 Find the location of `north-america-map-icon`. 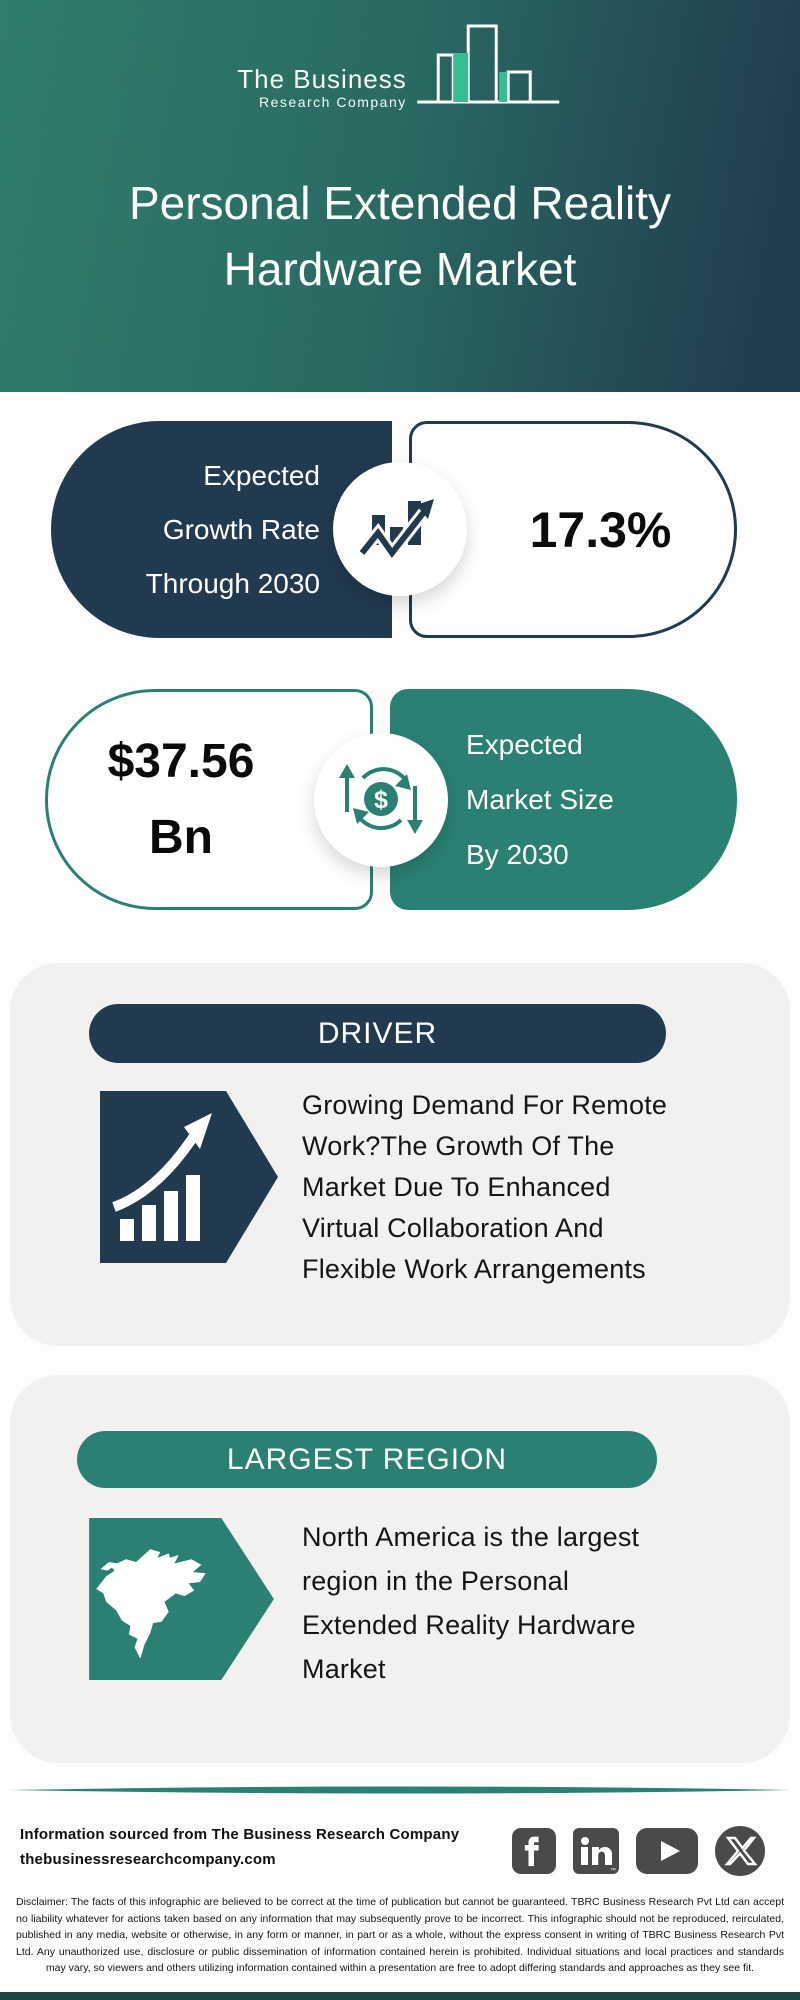

north-america-map-icon is located at coordinates (181, 1601).